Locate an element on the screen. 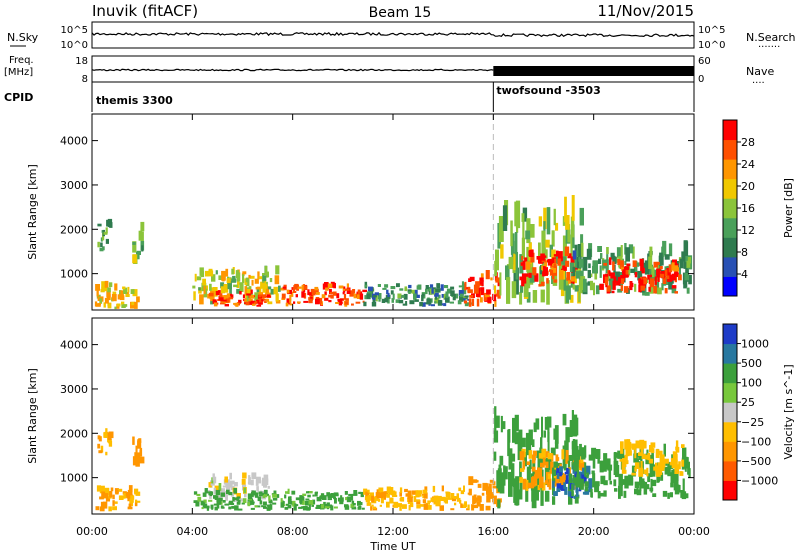  freq-unit: [MHz] is located at coordinates (18, 72).